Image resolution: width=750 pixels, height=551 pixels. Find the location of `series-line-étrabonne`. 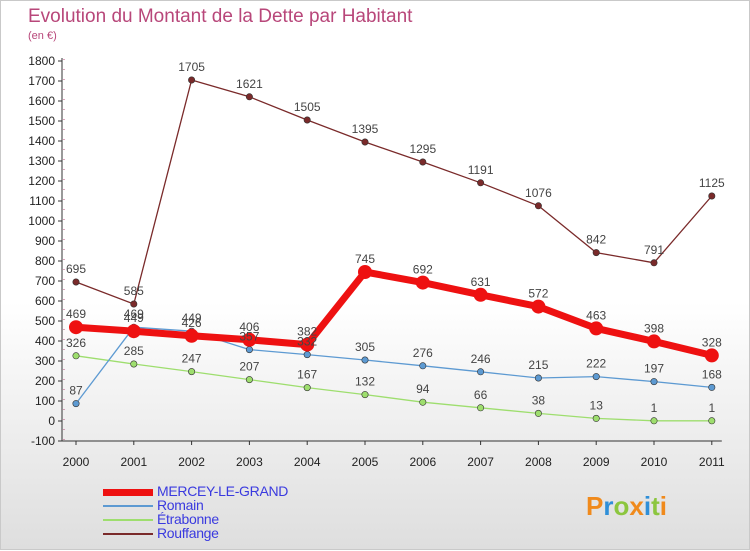

series-line-étrabonne is located at coordinates (393, 388).